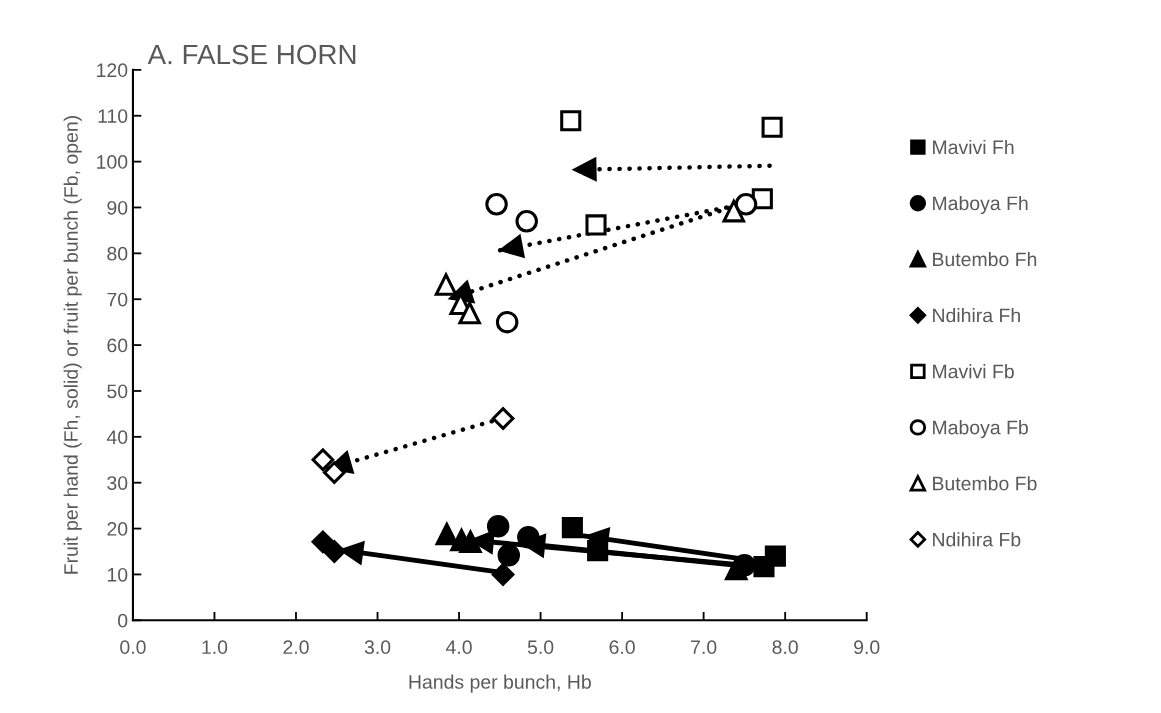  What do you see at coordinates (540, 647) in the screenshot?
I see `x-tick-label: 5.0` at bounding box center [540, 647].